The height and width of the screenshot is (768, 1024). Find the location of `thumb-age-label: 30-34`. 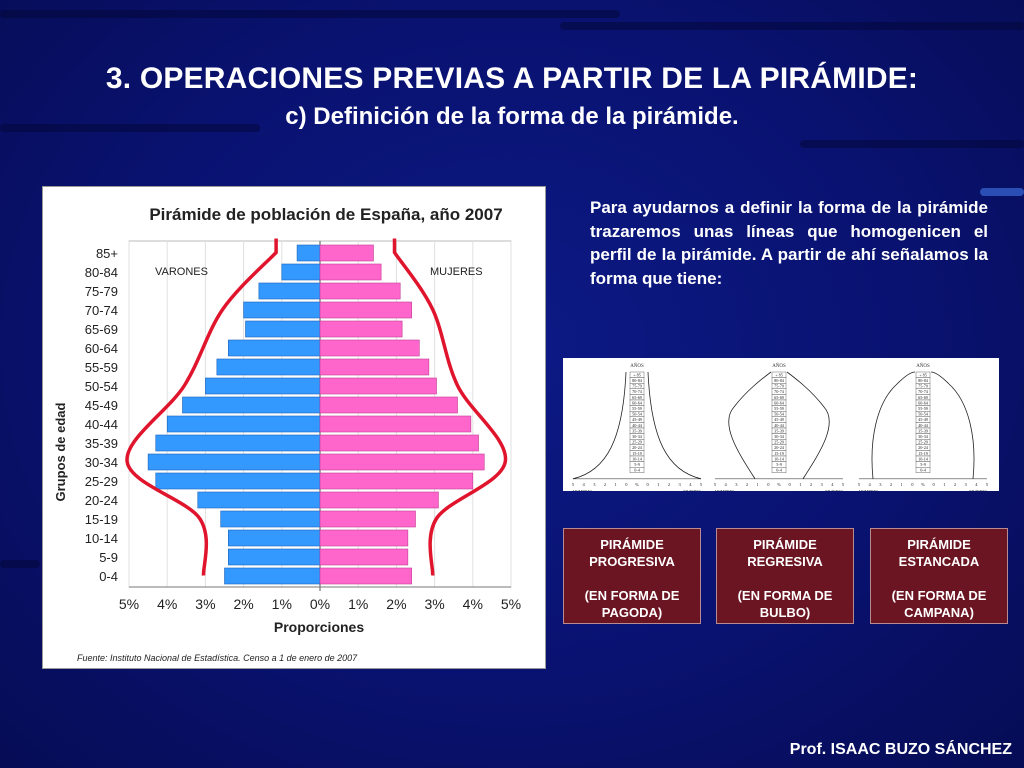

thumb-age-label: 30-34 is located at coordinates (923, 436).